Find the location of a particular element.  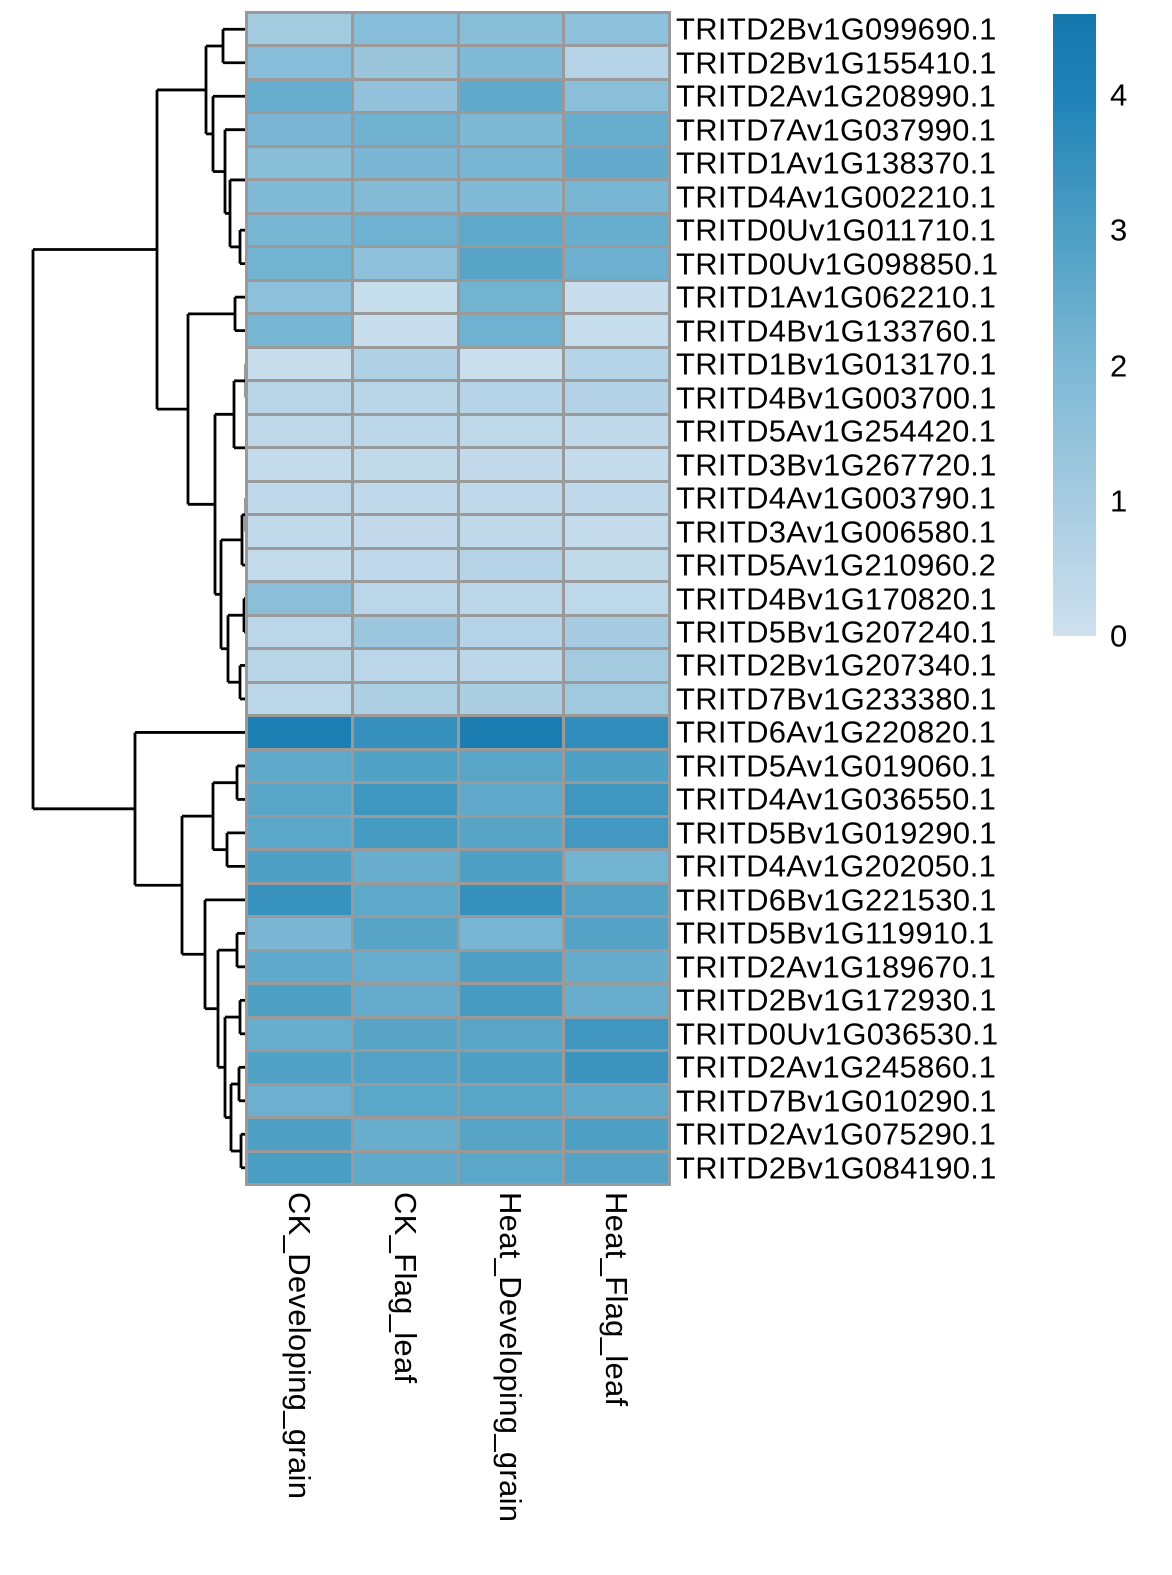

row-label: TRITD4Av1G002210.1 is located at coordinates (836, 197).